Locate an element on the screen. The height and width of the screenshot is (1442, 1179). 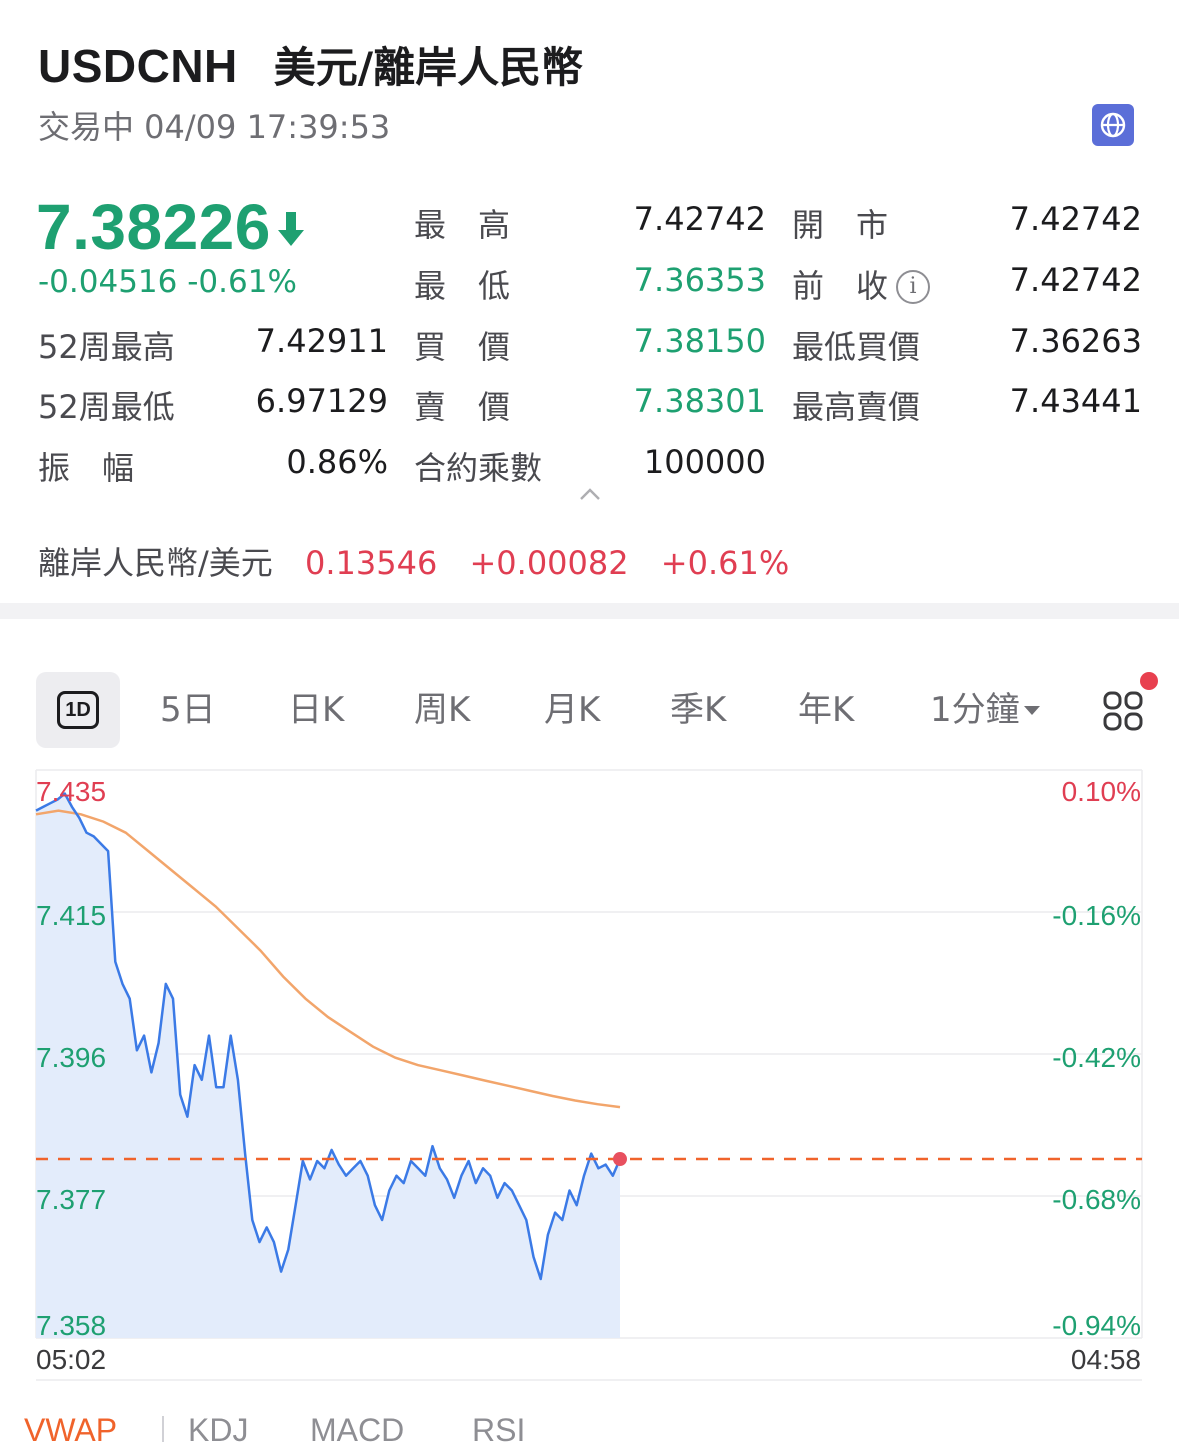
globe-icon is located at coordinates (1113, 125).